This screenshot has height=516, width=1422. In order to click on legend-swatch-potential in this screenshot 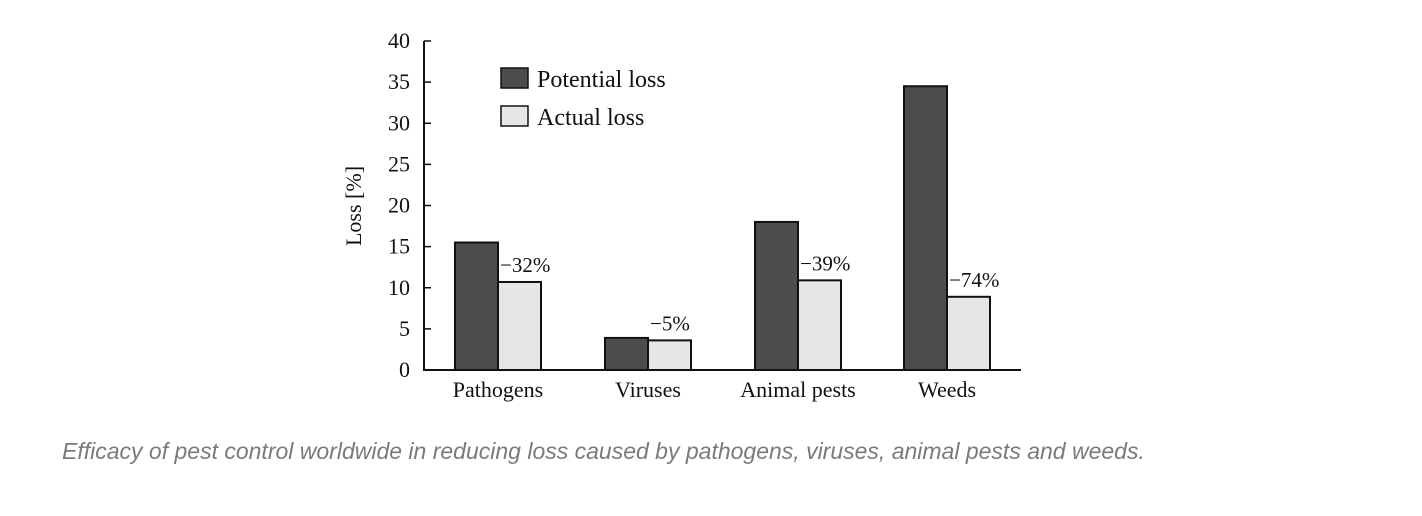, I will do `click(514, 78)`.